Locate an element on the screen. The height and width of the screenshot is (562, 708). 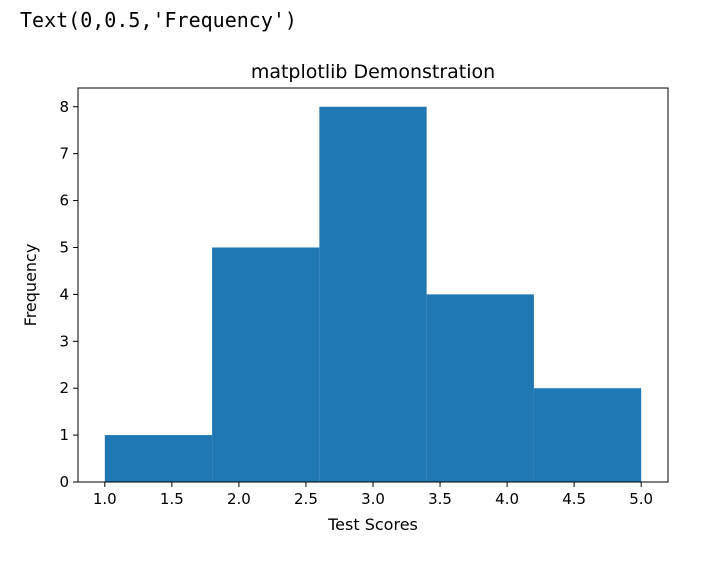
y-tick-label: 1 is located at coordinates (64, 435).